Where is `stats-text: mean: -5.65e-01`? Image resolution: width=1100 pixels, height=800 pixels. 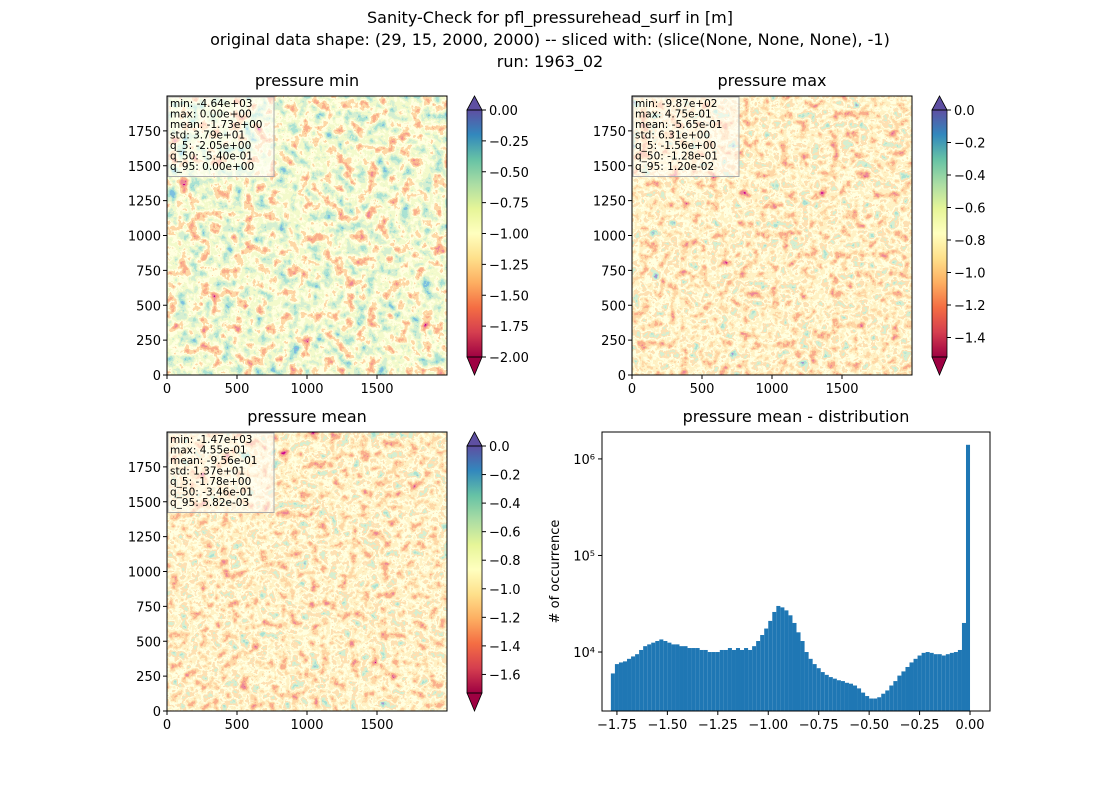
stats-text: mean: -5.65e-01 is located at coordinates (678, 125).